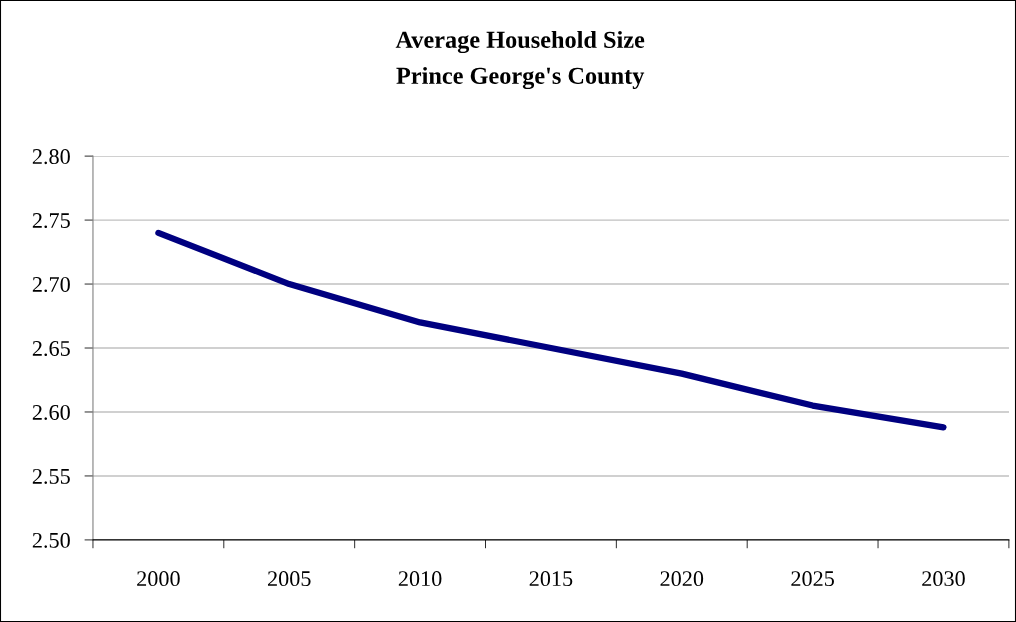  I want to click on y-tick-label: 2.80, so click(51, 157).